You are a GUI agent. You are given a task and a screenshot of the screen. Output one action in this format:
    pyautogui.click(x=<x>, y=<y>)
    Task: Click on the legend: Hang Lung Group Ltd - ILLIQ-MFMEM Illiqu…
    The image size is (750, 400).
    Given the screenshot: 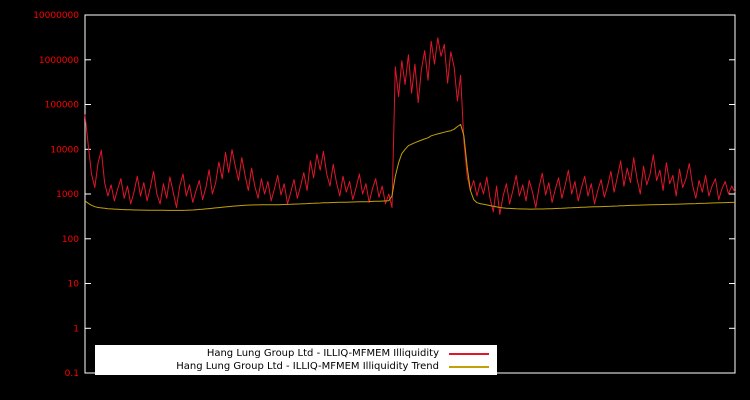 What is the action you would take?
    pyautogui.click(x=296, y=360)
    